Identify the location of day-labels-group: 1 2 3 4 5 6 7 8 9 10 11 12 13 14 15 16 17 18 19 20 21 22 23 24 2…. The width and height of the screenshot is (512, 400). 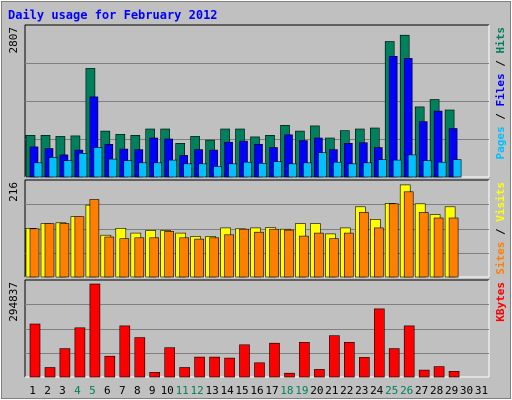
(258, 390).